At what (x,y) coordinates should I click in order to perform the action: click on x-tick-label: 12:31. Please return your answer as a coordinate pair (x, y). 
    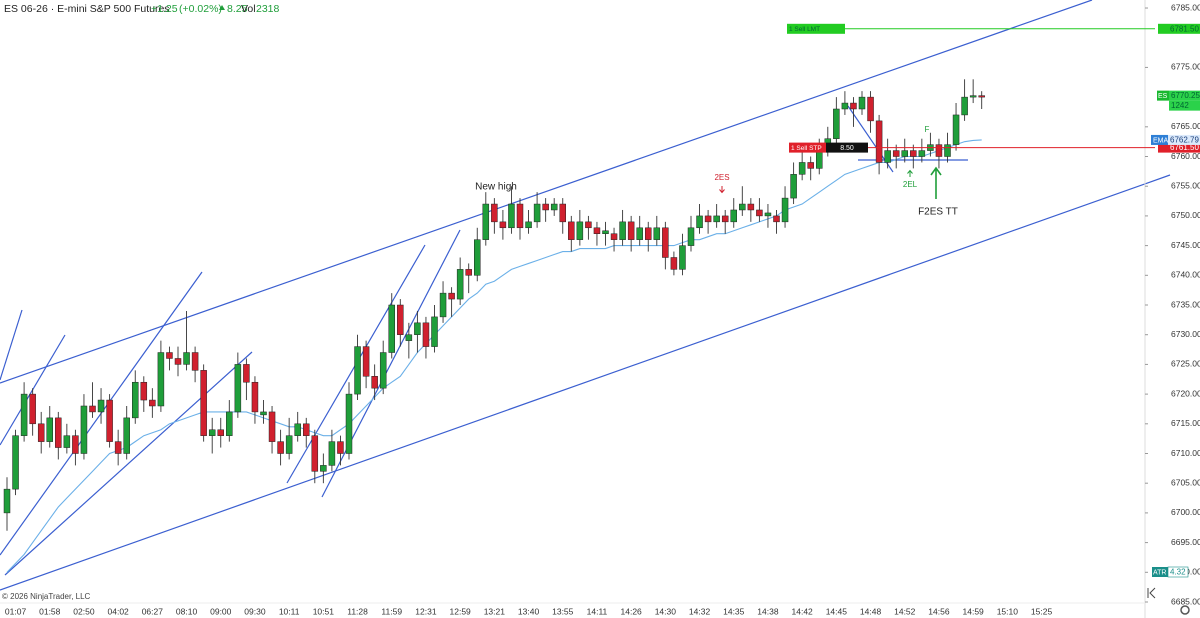
    Looking at the image, I should click on (426, 611).